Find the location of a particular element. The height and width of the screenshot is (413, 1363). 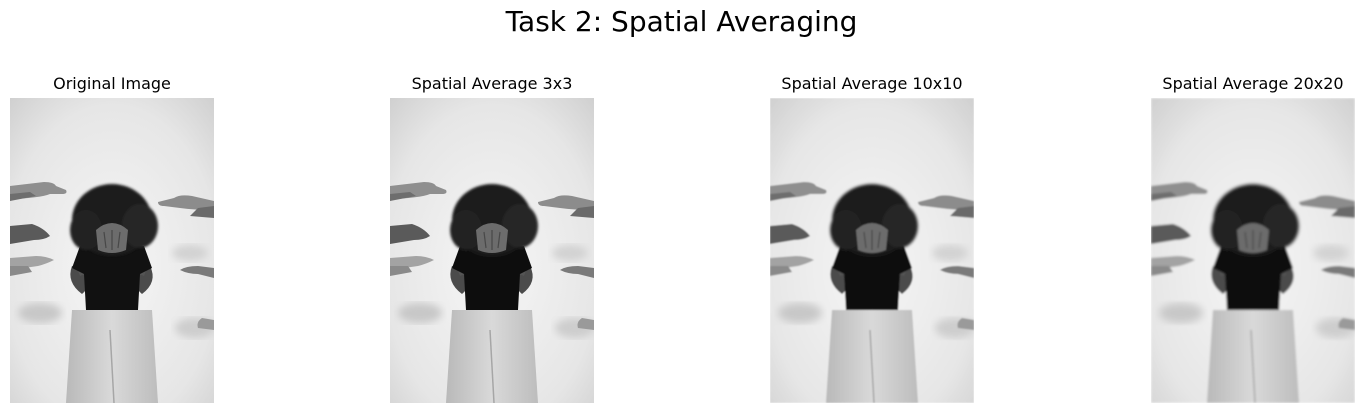

average-20x20-image is located at coordinates (1253, 250).